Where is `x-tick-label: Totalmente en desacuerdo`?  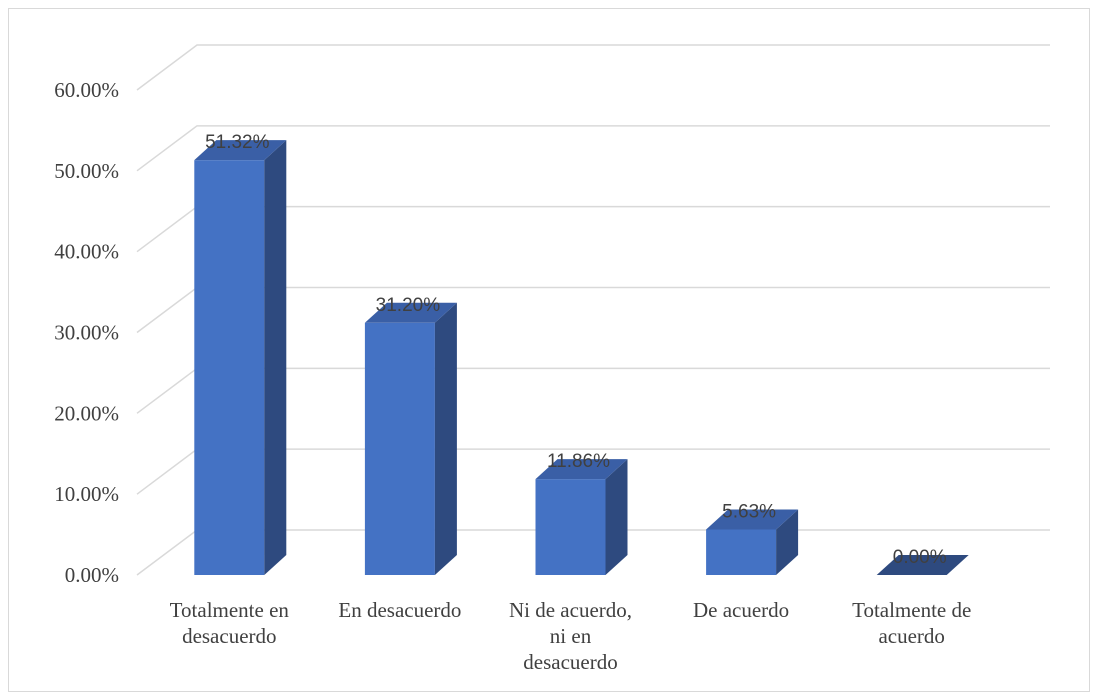 x-tick-label: Totalmente en desacuerdo is located at coordinates (230, 623).